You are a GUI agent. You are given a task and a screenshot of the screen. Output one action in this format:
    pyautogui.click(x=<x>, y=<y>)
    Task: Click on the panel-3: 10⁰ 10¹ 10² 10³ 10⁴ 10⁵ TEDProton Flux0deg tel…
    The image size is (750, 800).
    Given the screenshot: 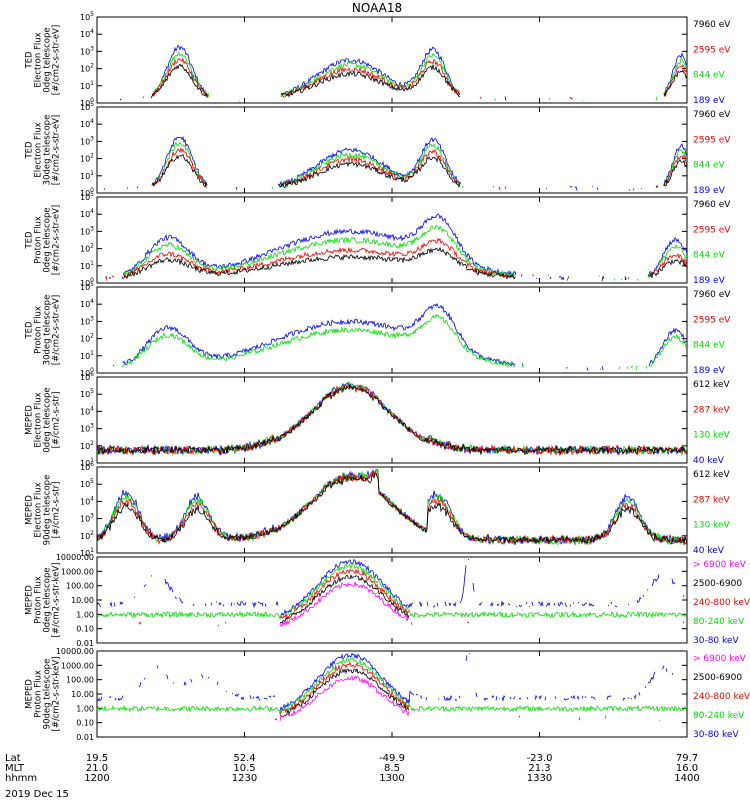 What is the action you would take?
    pyautogui.click(x=378, y=239)
    